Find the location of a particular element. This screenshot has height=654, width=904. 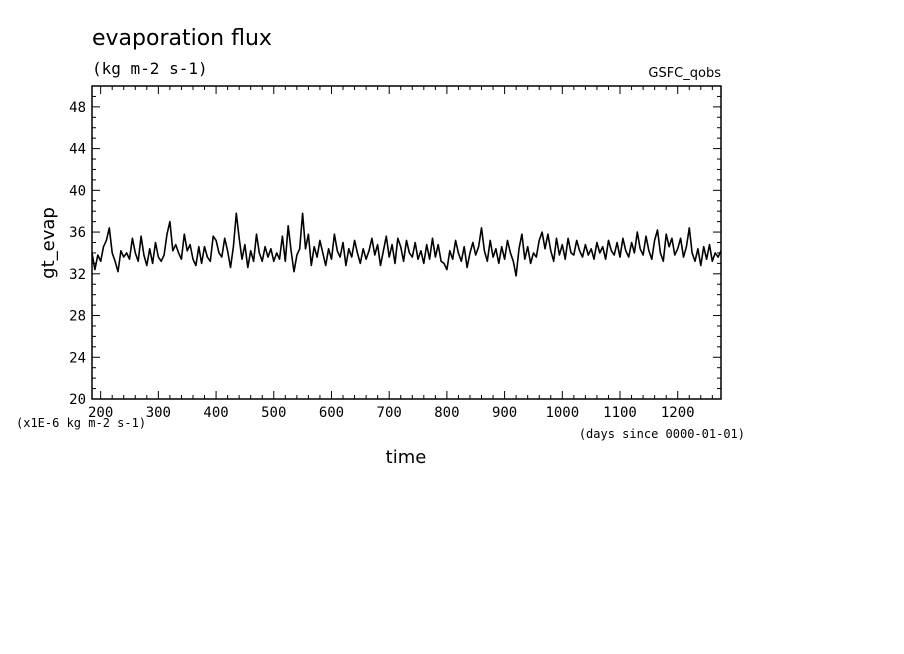

x-tick-label: 1200 is located at coordinates (678, 413).